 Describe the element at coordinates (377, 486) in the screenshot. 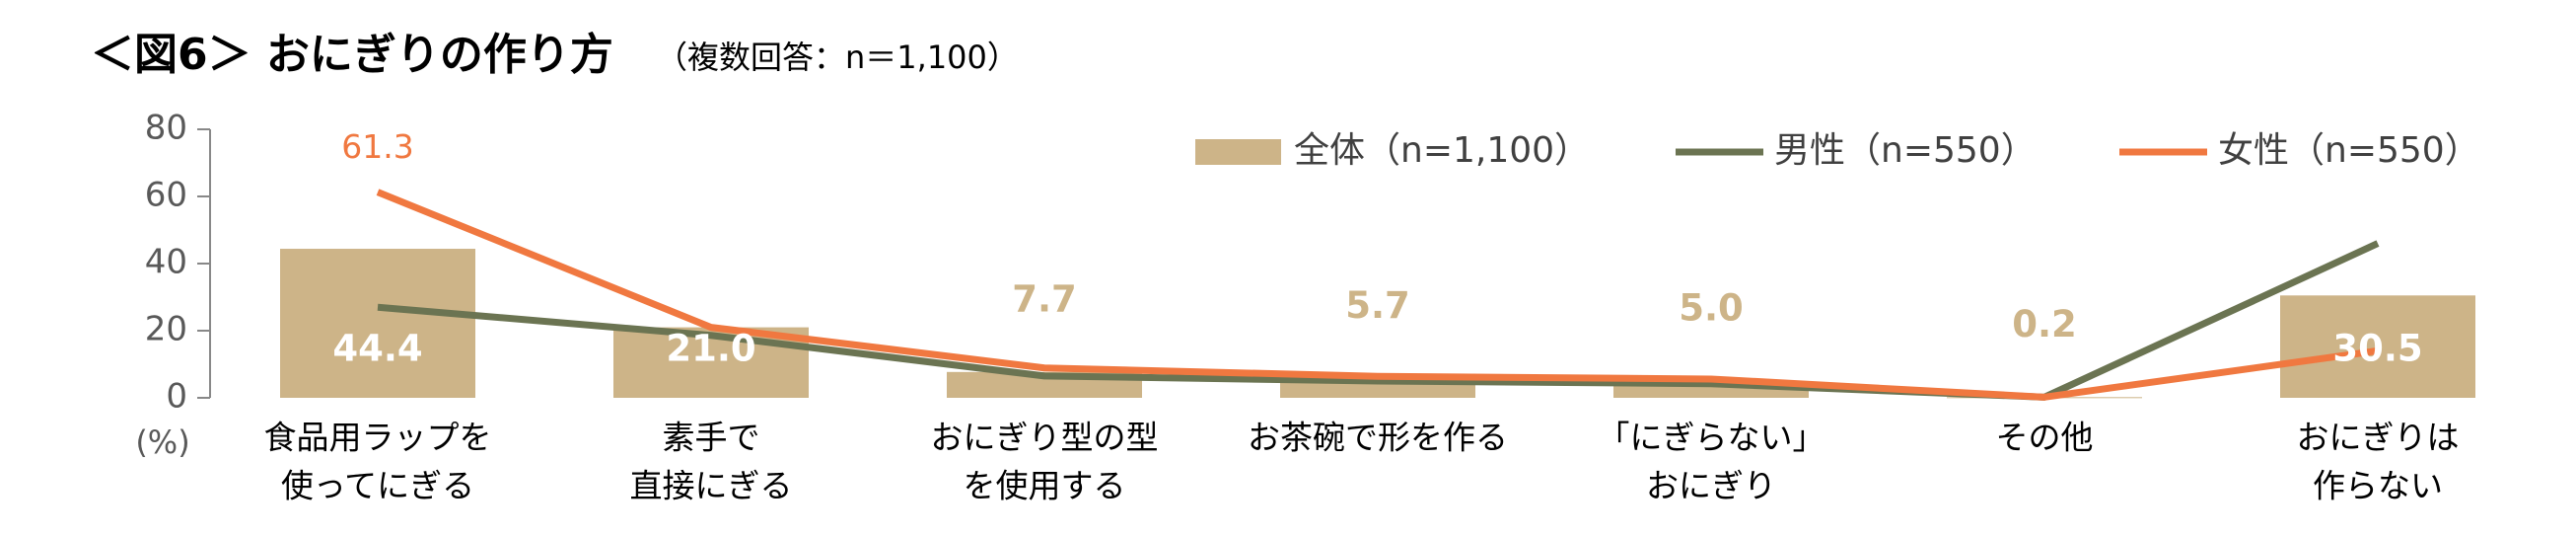

I see `x-tick-label: 使ってにぎる` at that location.